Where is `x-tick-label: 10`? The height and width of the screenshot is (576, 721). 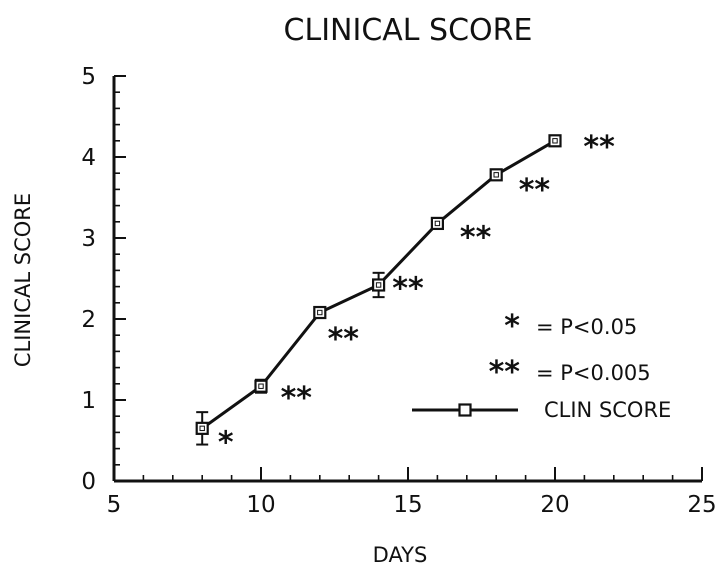
x-tick-label: 10 is located at coordinates (260, 505).